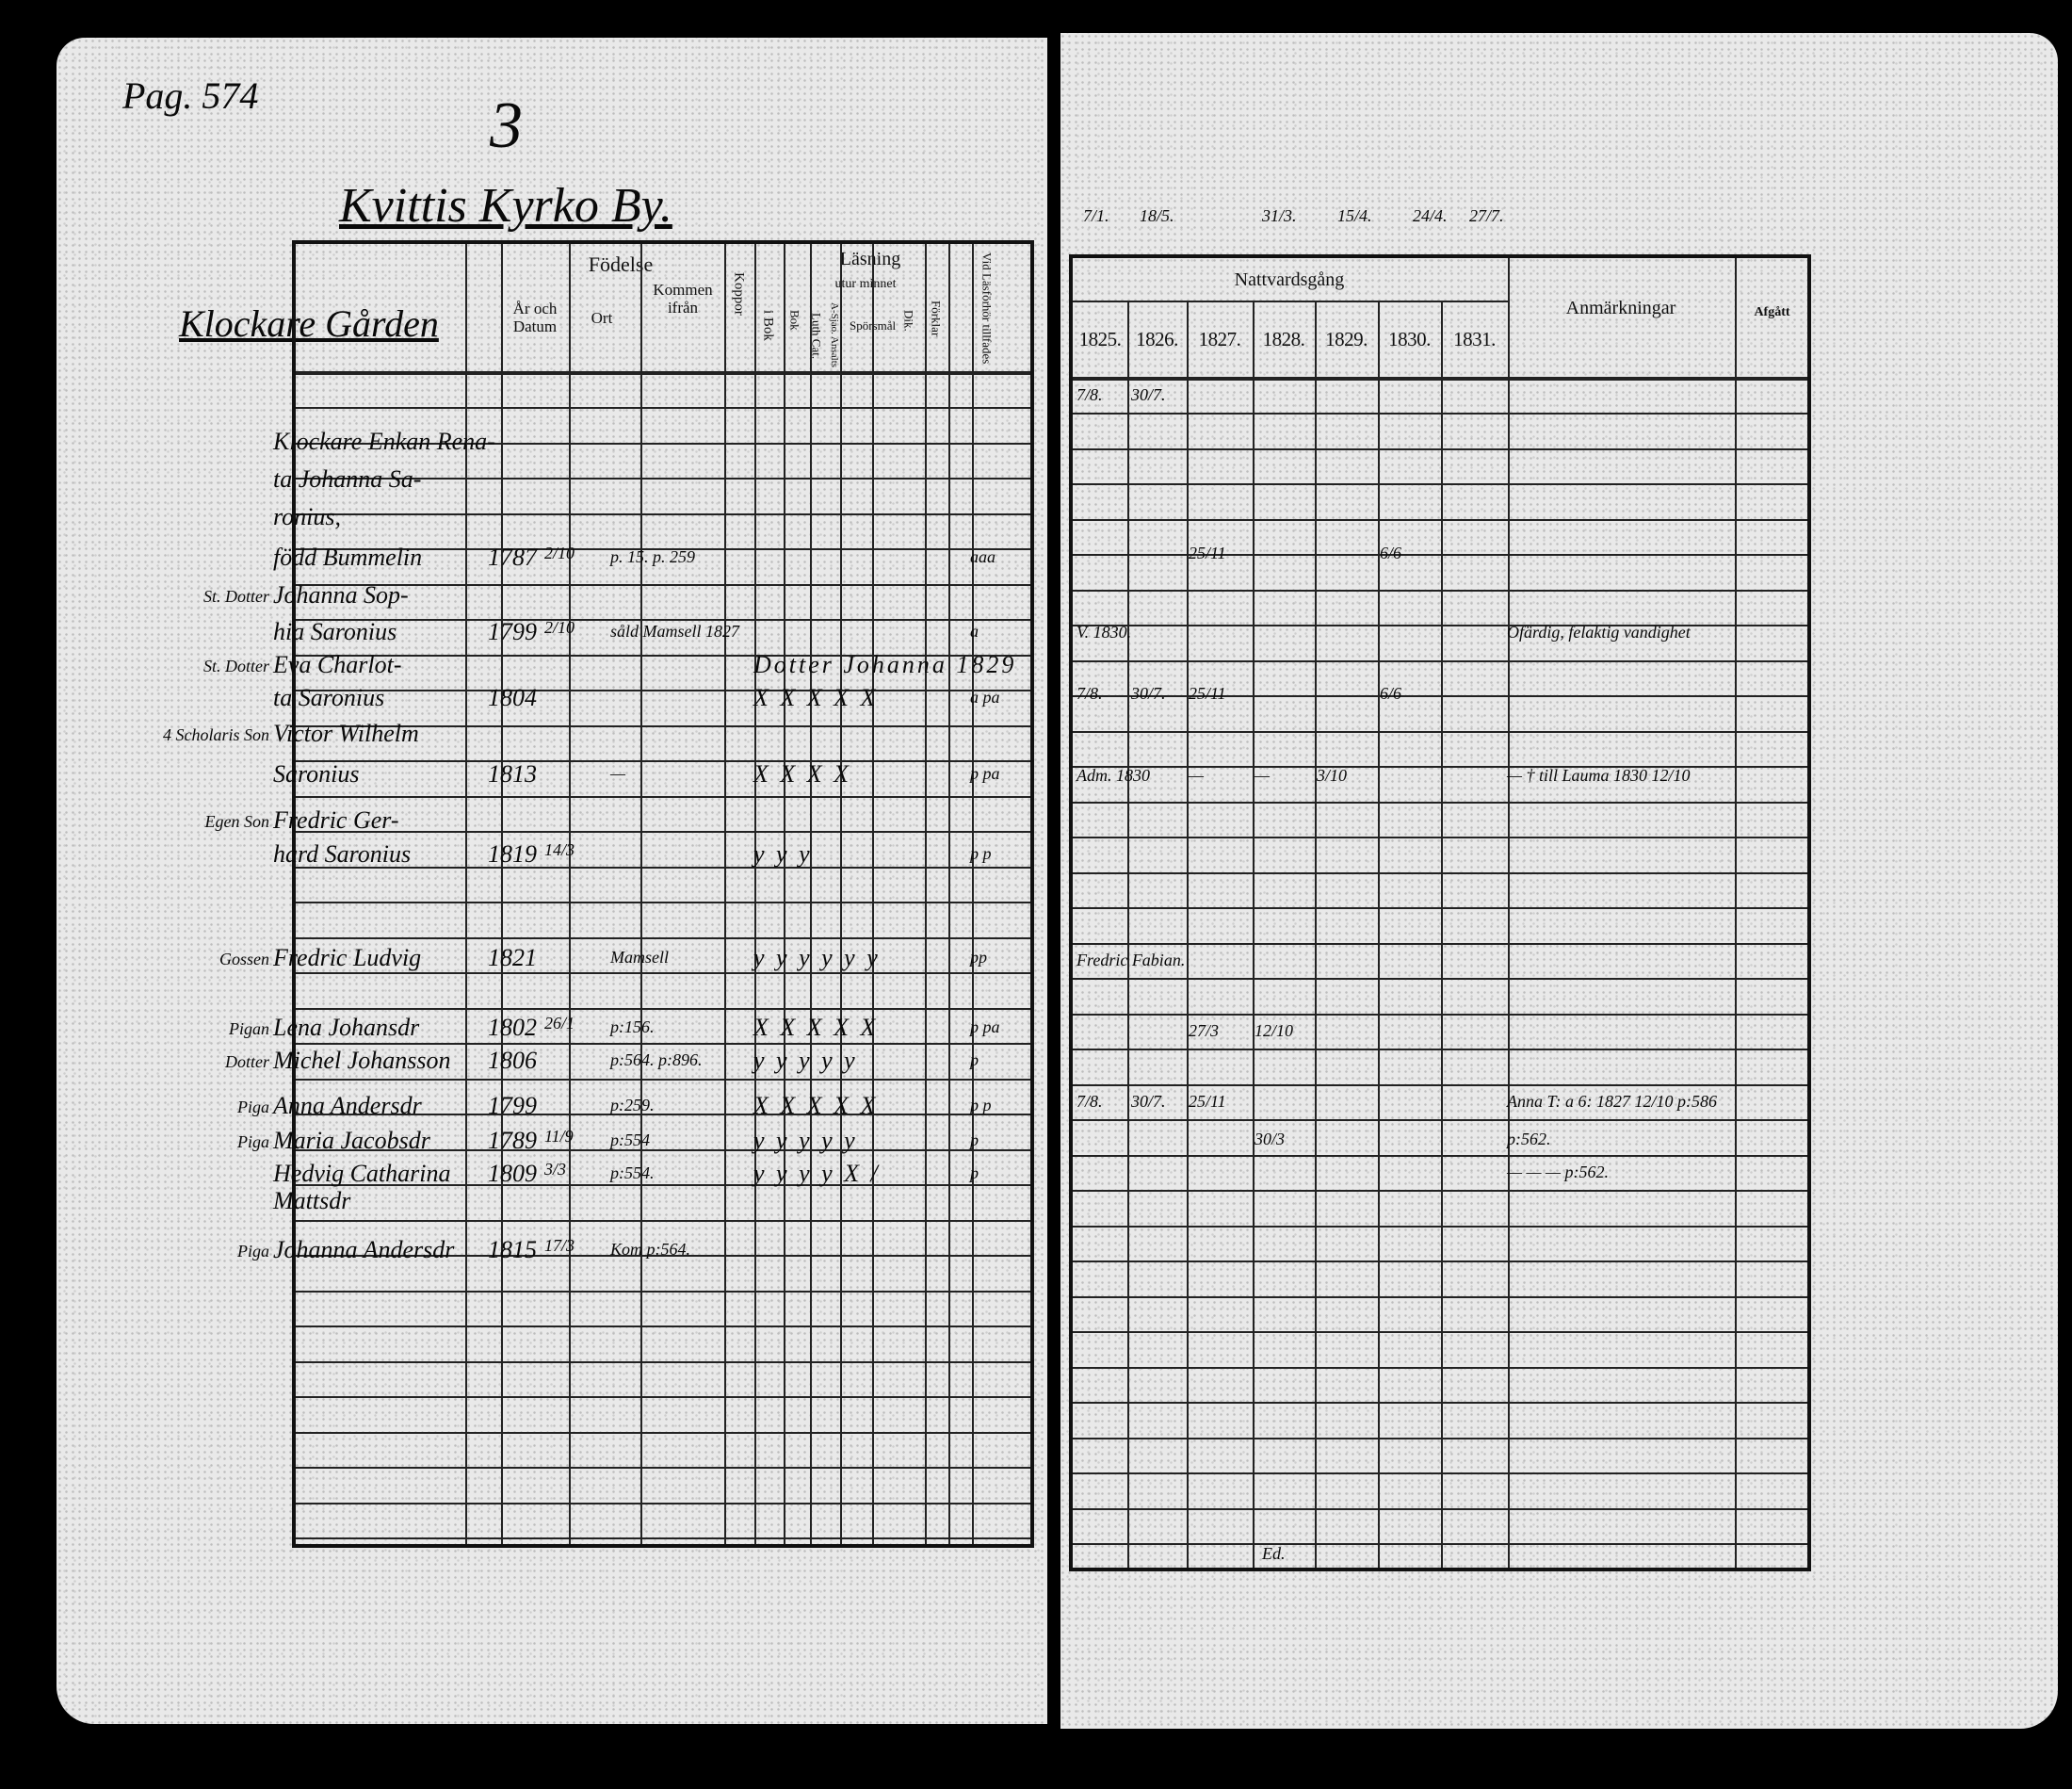 Image resolution: width=2072 pixels, height=1789 pixels. Describe the element at coordinates (342, 854) in the screenshot. I see `entry-name: hard Saronius` at that location.